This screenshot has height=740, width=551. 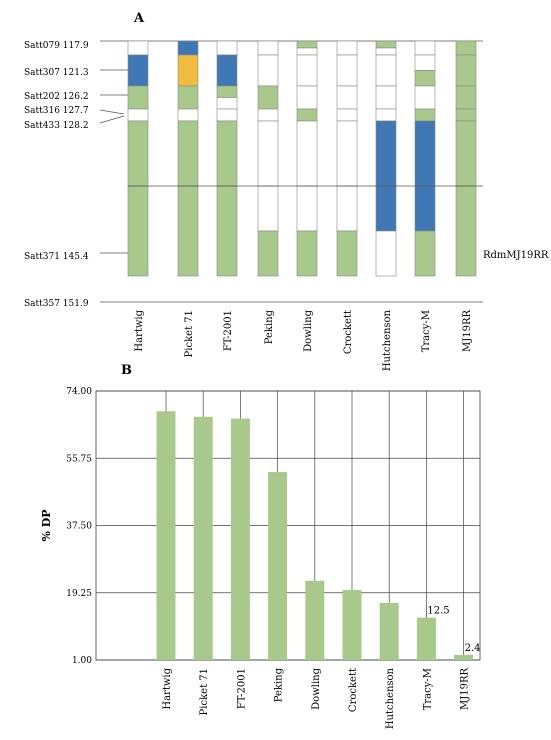 What do you see at coordinates (56, 73) in the screenshot?
I see `marker-label-satt307: Satt307 121.3` at bounding box center [56, 73].